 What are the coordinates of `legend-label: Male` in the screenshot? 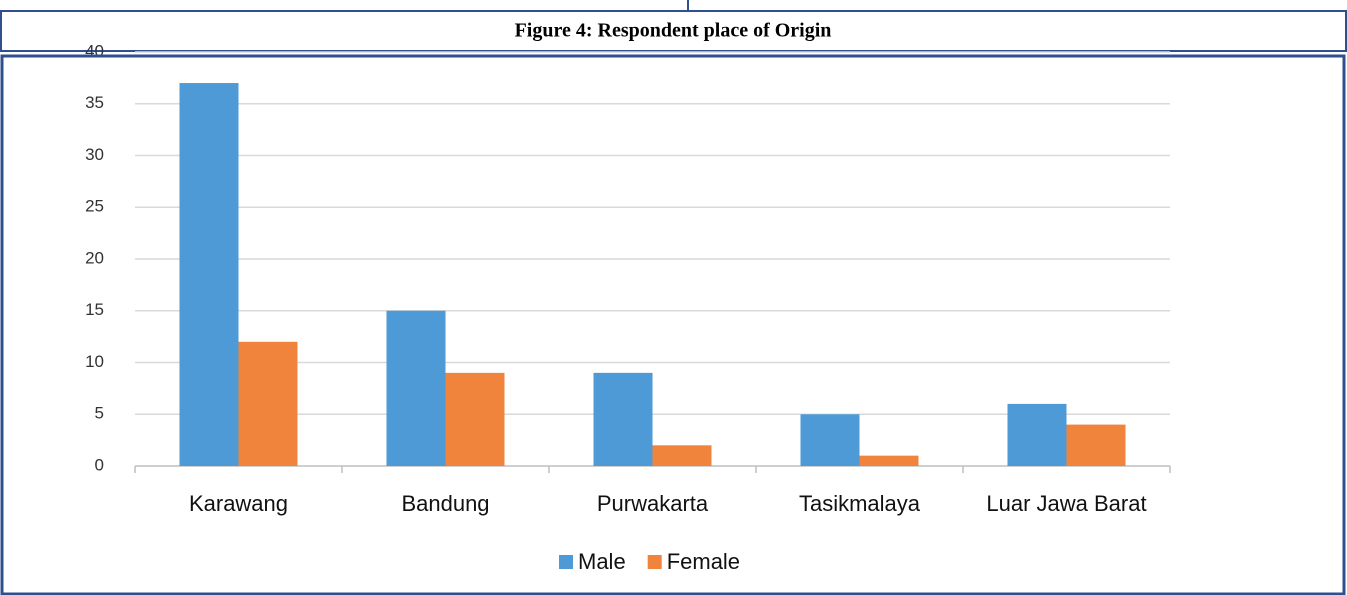 It's located at (602, 561).